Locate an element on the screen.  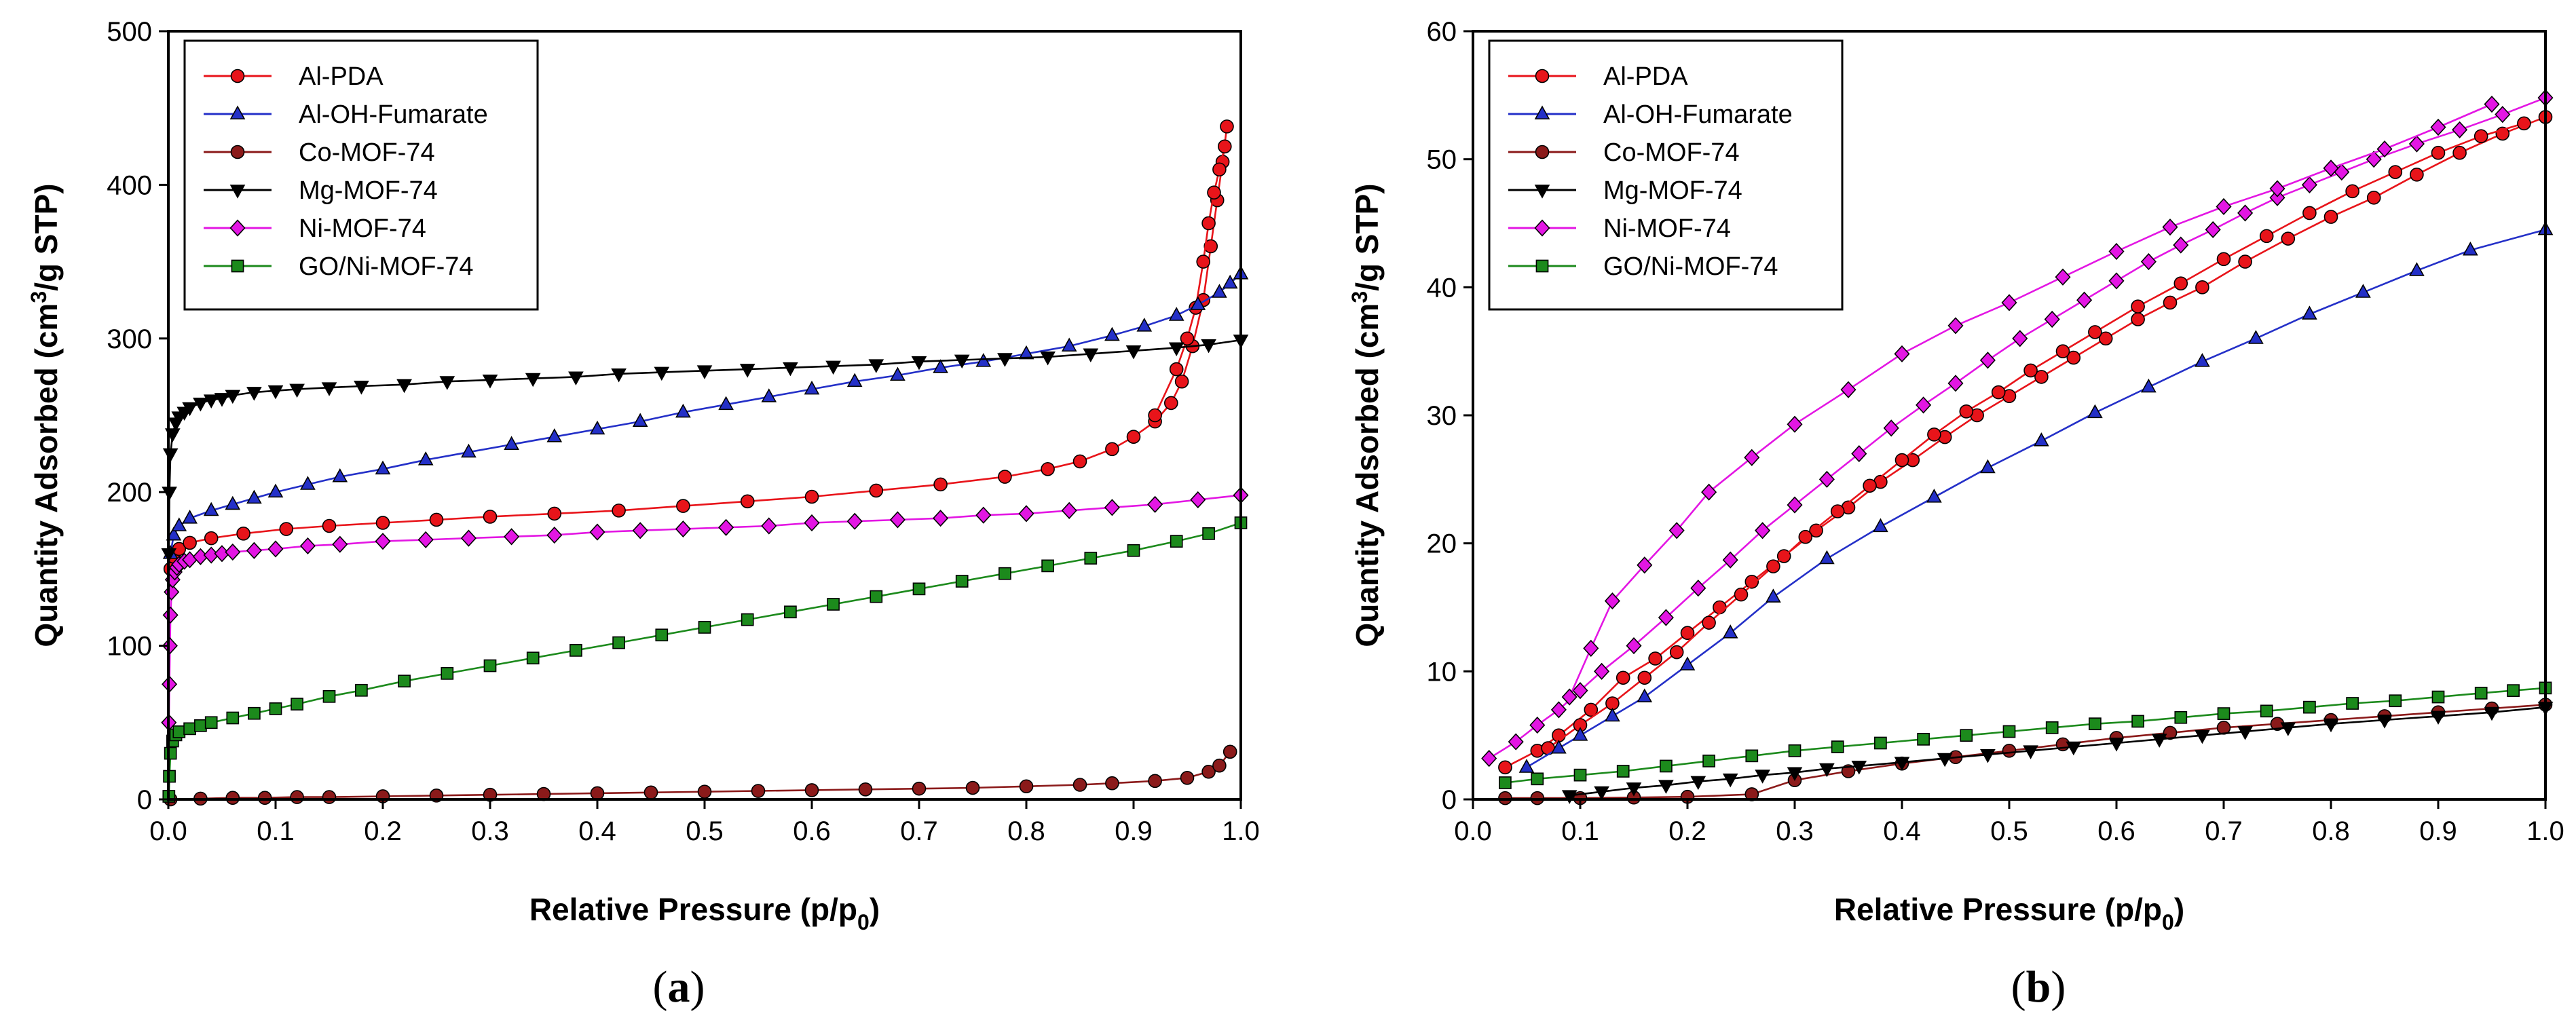
x-tick-label: 1.0 is located at coordinates (1241, 831).